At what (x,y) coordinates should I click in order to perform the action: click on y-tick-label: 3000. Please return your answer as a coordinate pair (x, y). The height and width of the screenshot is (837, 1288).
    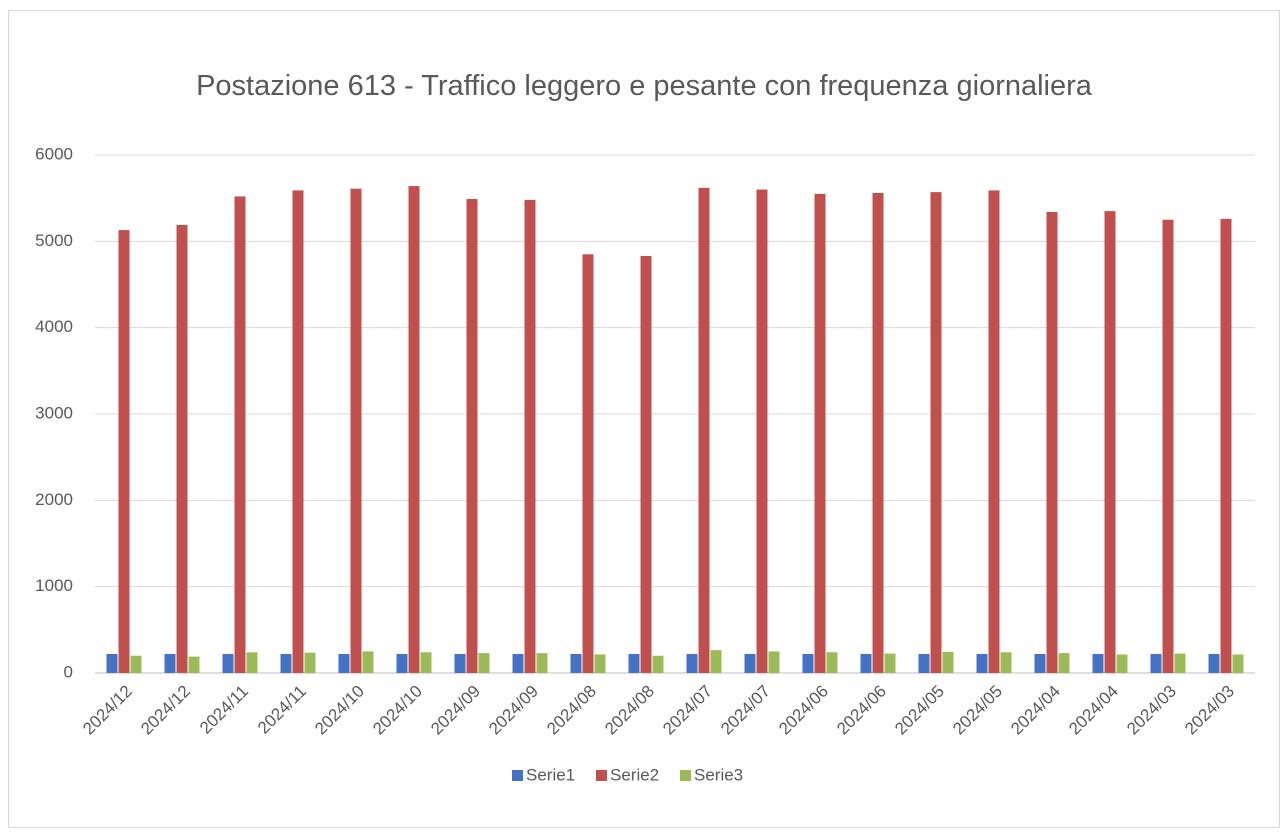
    Looking at the image, I should click on (54, 412).